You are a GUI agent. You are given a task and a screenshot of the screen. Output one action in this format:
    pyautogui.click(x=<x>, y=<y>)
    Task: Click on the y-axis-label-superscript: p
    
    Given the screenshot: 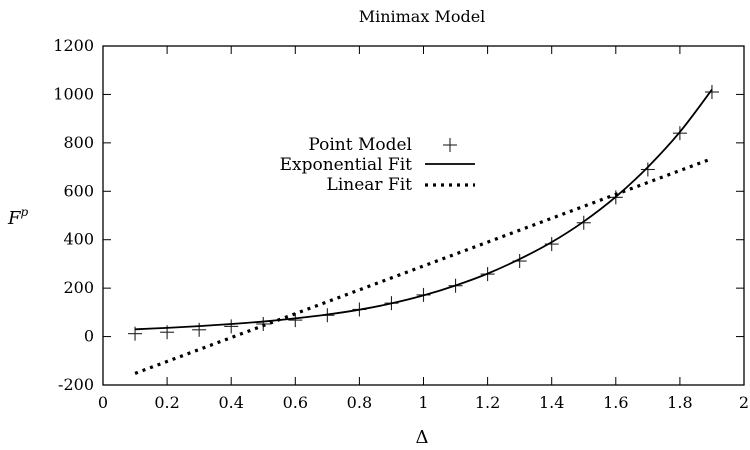 What is the action you would take?
    pyautogui.click(x=25, y=212)
    